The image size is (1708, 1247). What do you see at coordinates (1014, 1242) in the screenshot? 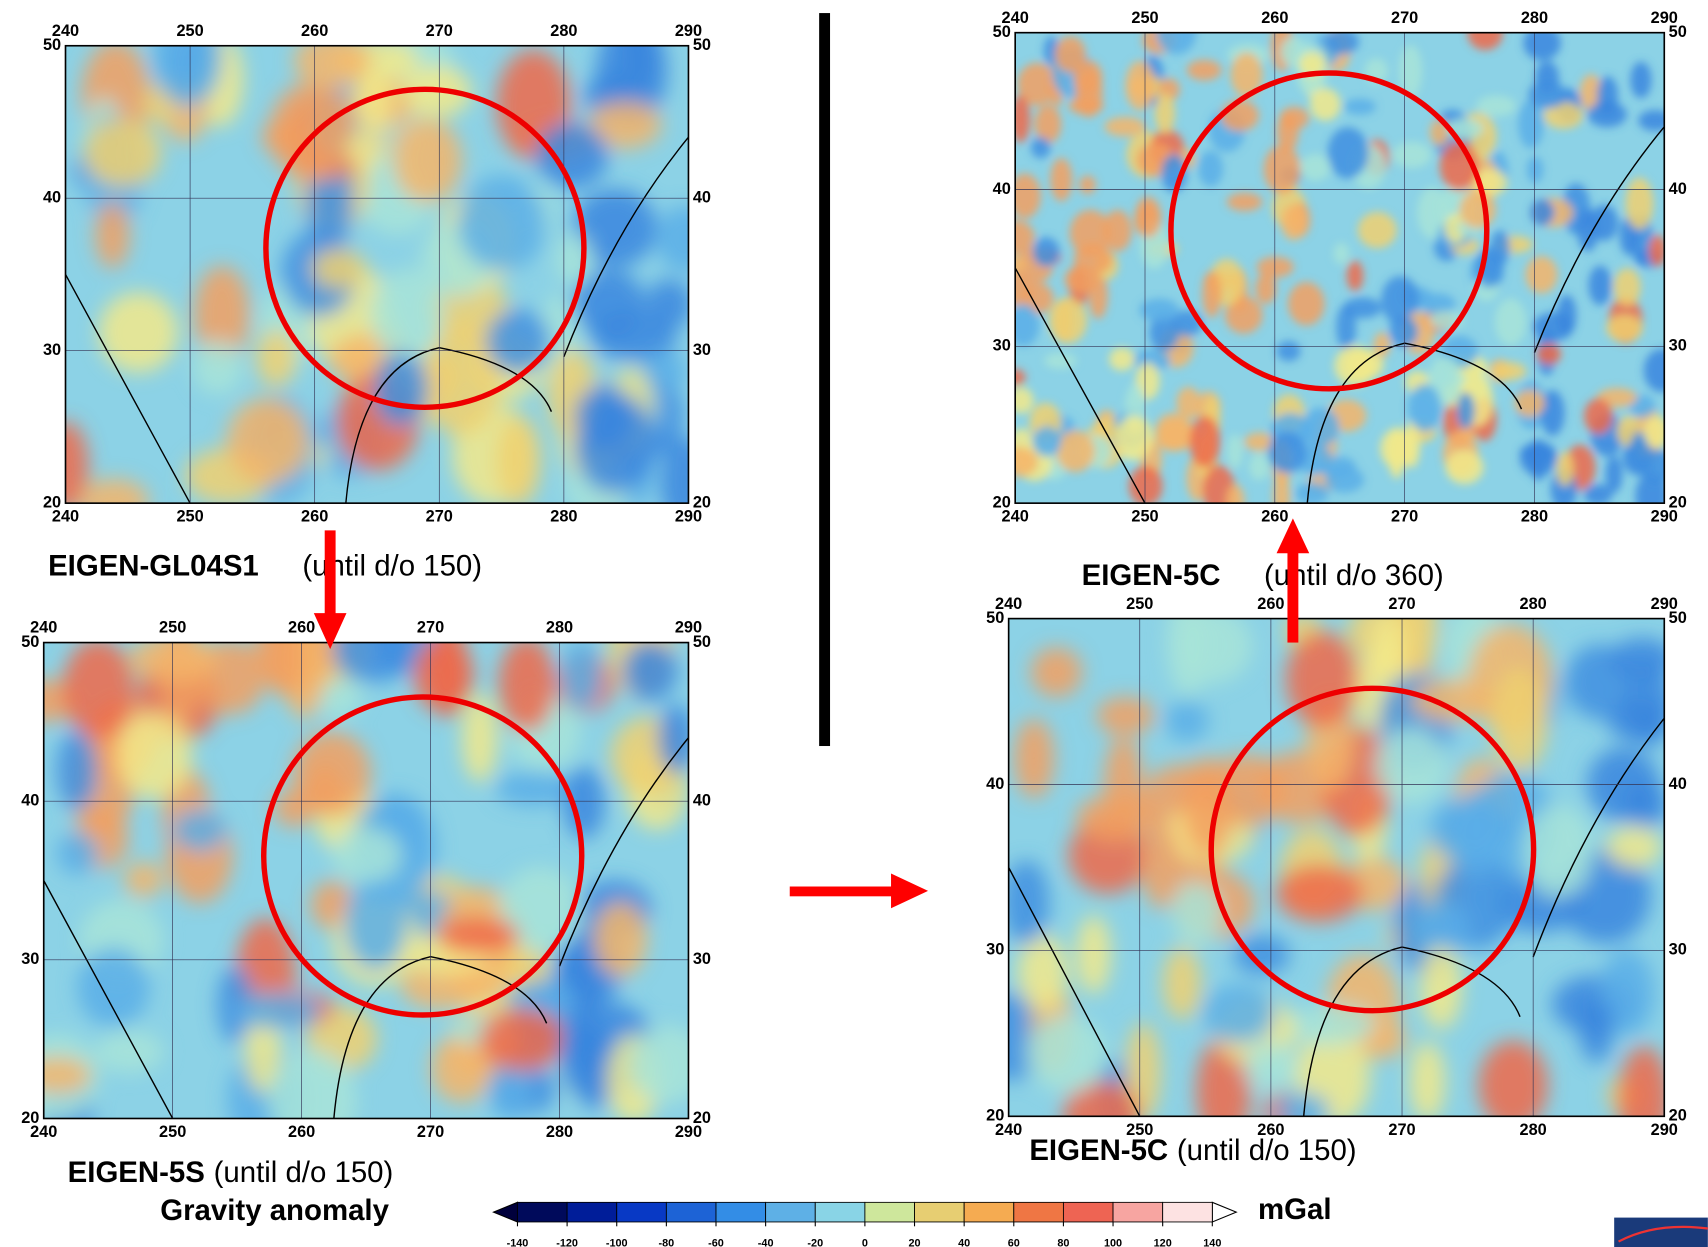
I see `colorbar-tick-label: 60` at bounding box center [1014, 1242].